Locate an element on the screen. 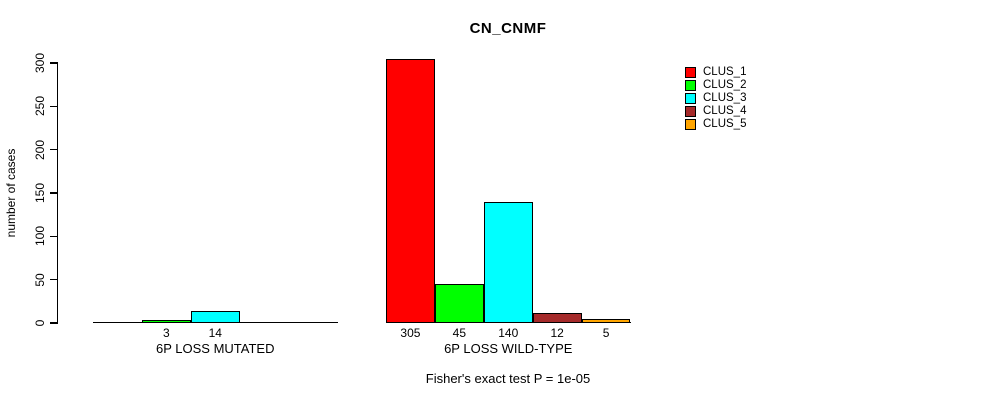 The image size is (990, 400). bar-value-label: 140 is located at coordinates (508, 333).